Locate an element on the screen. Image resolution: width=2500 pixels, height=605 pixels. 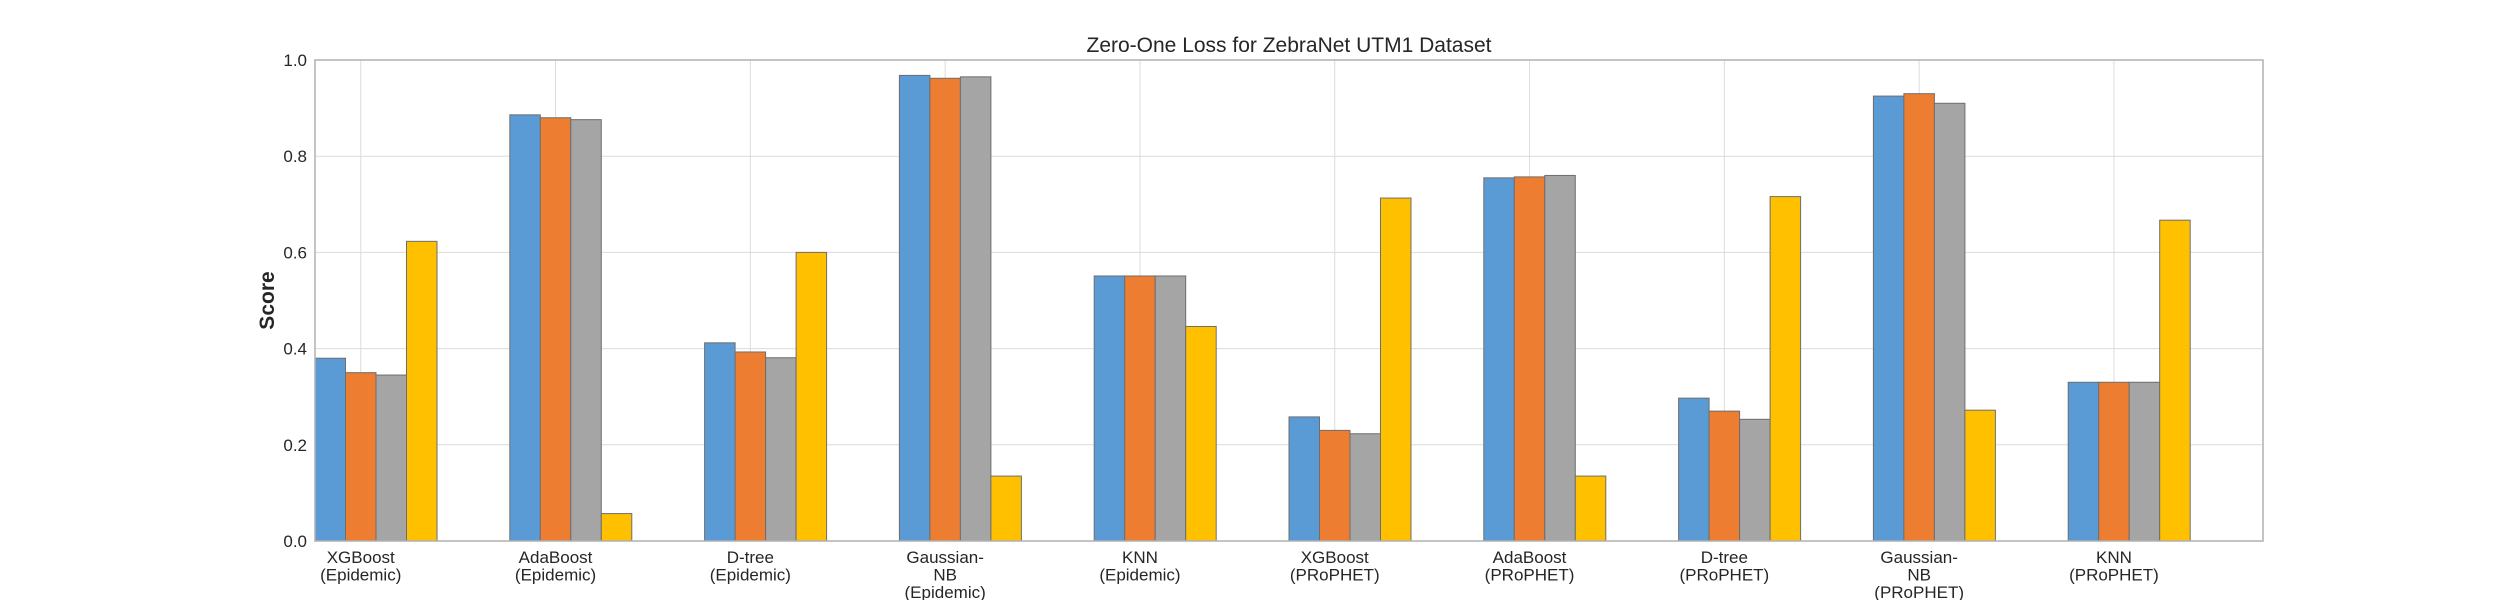
chart-title: Zero-One Loss for ZebraNet UTM1 Dataset is located at coordinates (1289, 45).